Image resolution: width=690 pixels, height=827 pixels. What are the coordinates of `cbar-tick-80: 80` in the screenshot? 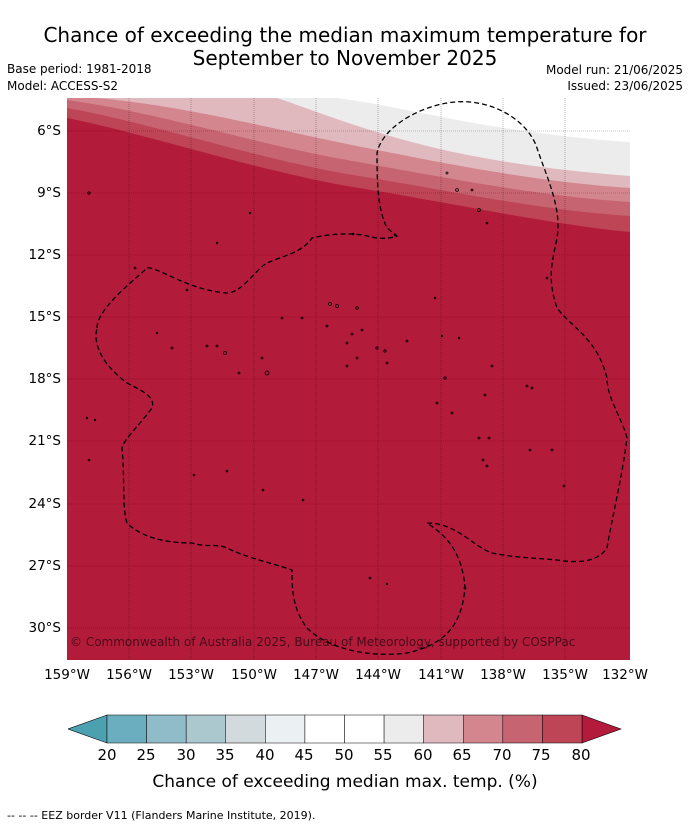 It's located at (581, 755).